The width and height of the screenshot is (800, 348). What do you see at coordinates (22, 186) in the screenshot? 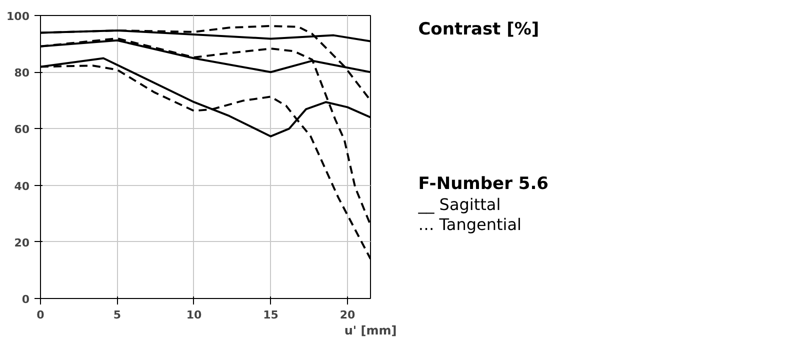
I see `y-tick-label: 40` at bounding box center [22, 186].